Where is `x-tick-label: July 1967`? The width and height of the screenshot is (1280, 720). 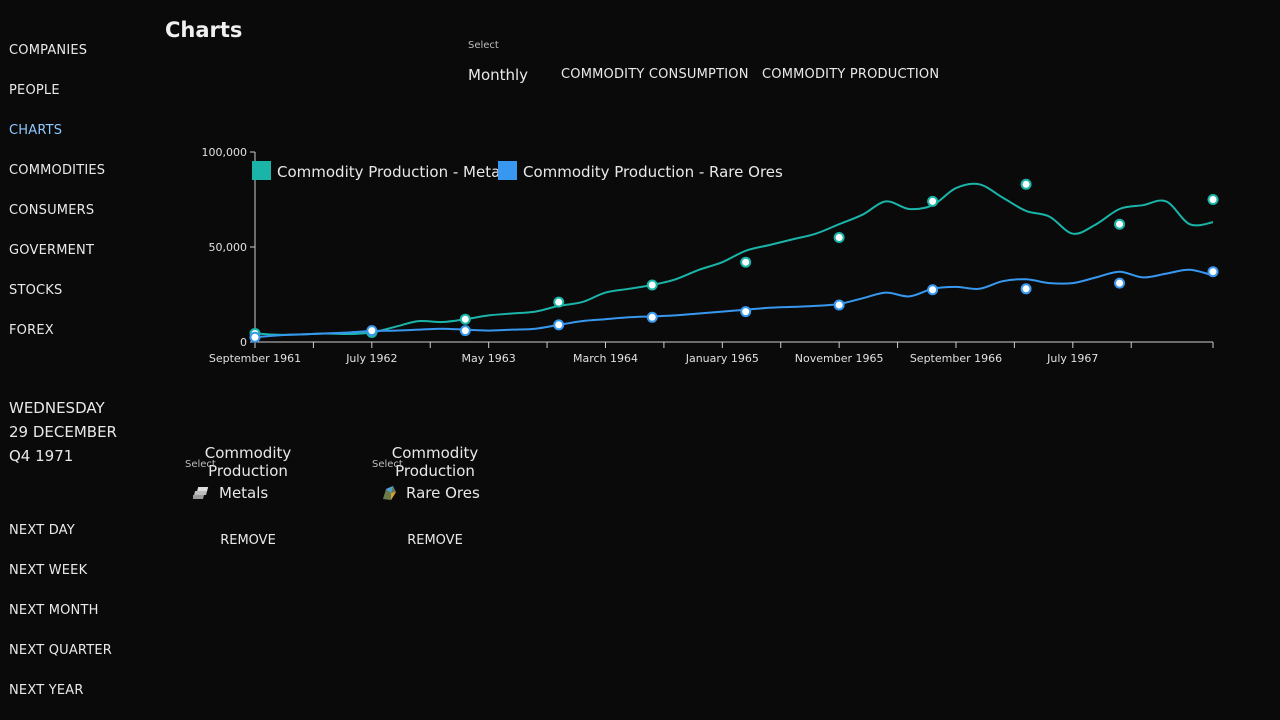 x-tick-label: July 1967 is located at coordinates (1072, 358).